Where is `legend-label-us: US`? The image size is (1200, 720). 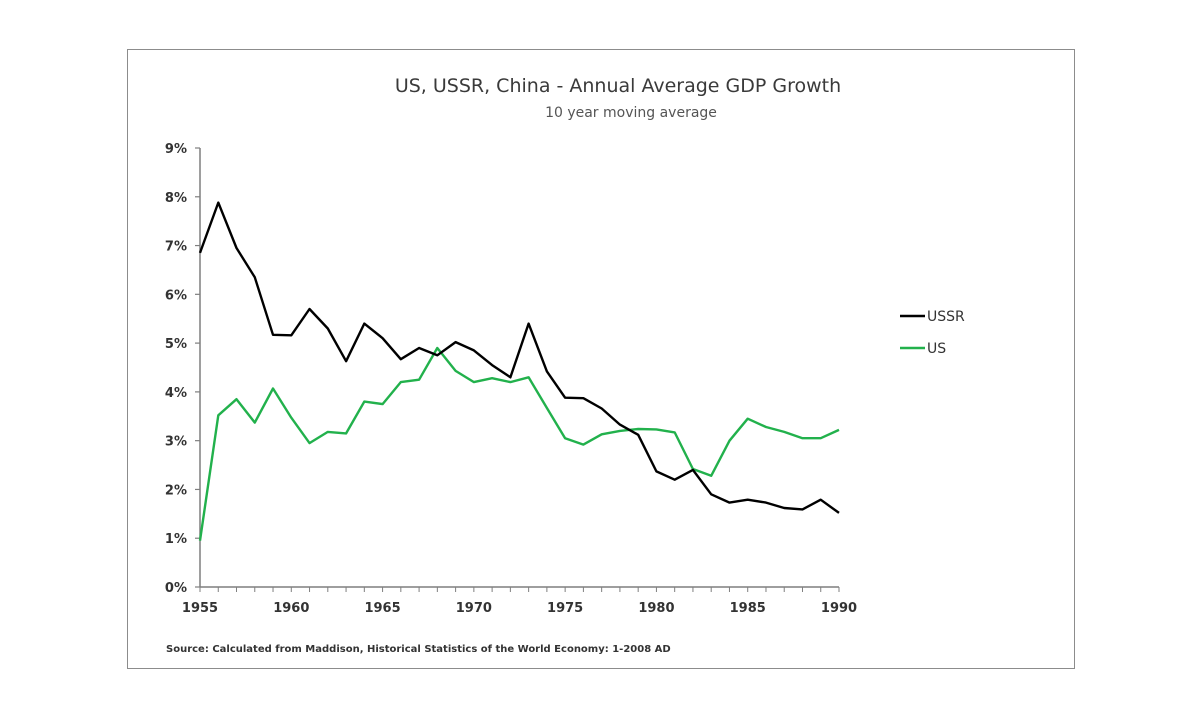
legend-label-us: US is located at coordinates (936, 349).